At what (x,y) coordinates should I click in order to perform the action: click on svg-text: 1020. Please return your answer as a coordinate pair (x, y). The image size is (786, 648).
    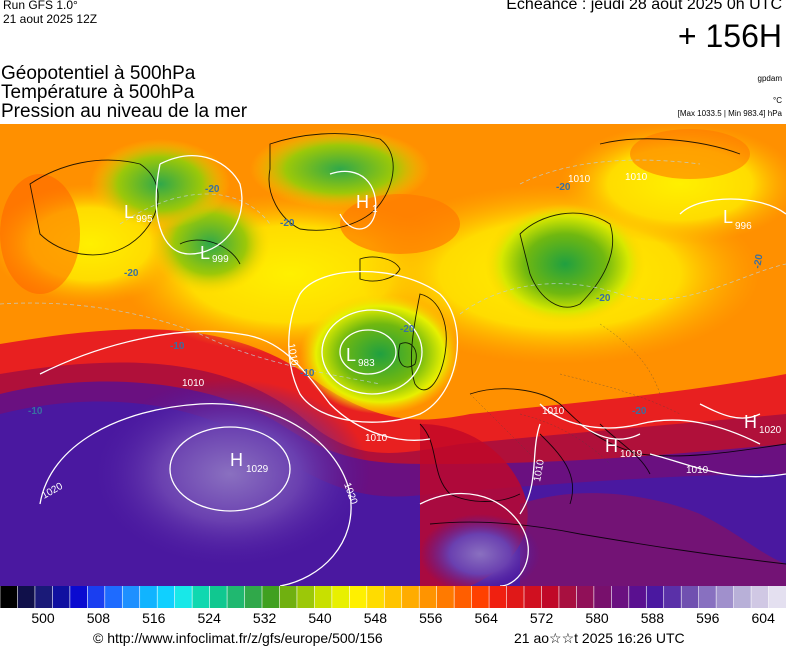
    Looking at the image, I should click on (770, 430).